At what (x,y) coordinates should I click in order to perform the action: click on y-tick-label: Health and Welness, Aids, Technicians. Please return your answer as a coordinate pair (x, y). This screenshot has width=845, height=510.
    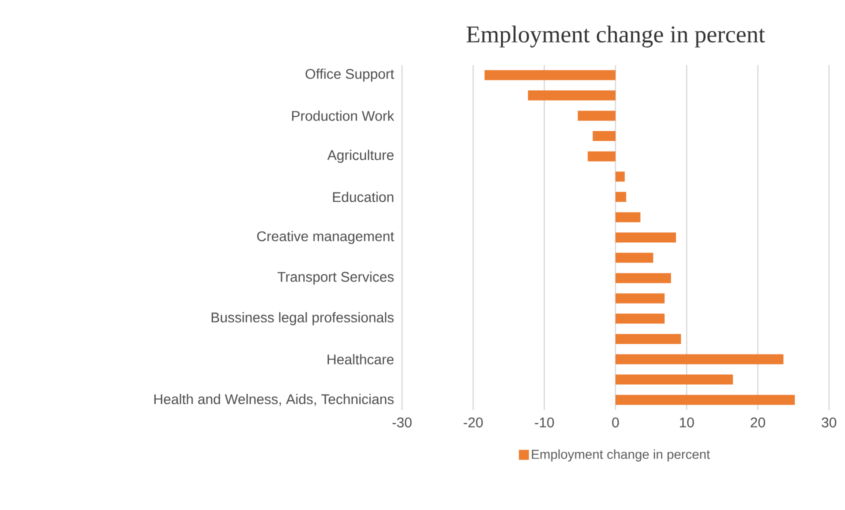
    Looking at the image, I should click on (274, 400).